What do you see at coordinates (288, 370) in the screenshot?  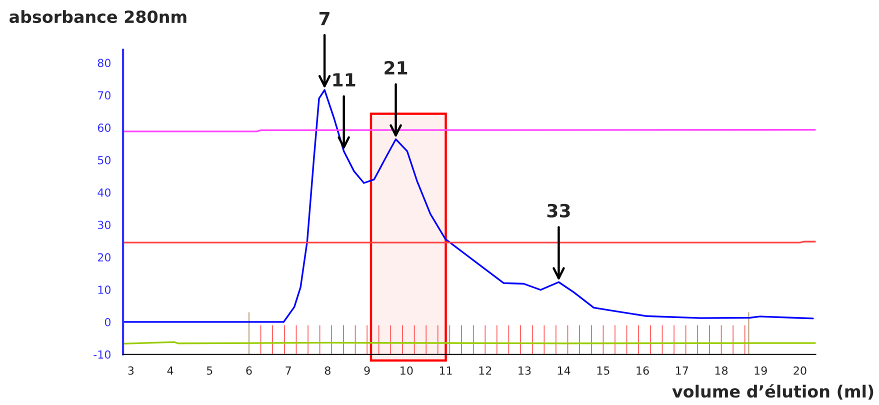 I see `x-tick-label: 7` at bounding box center [288, 370].